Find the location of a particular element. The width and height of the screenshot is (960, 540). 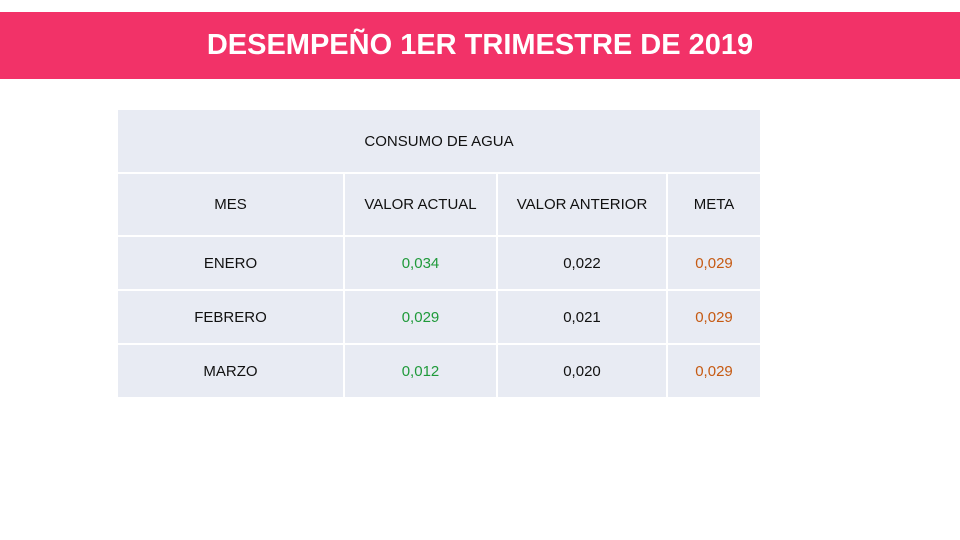

cell-valor-anterior: 0,021 is located at coordinates (582, 317).